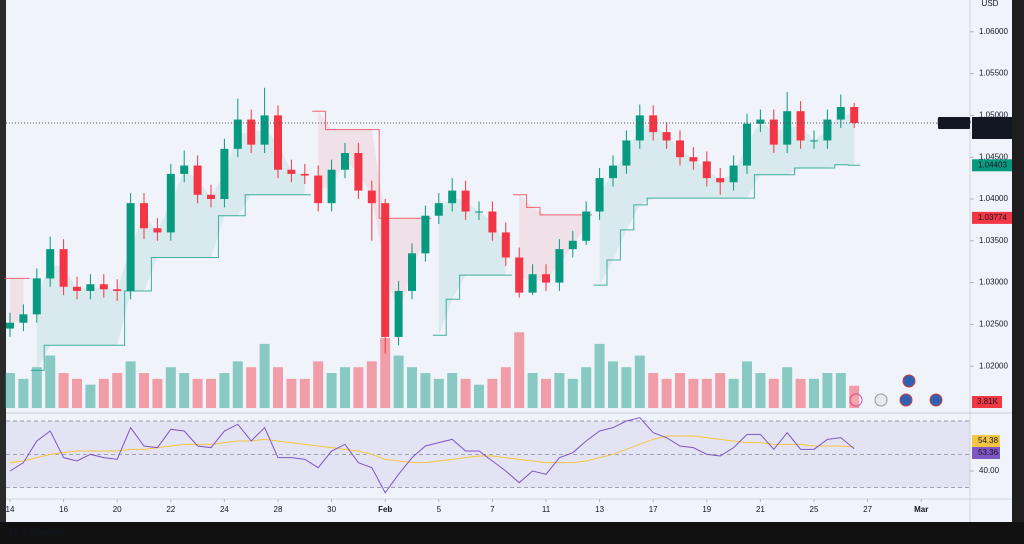 The width and height of the screenshot is (1024, 544). Describe the element at coordinates (986, 453) in the screenshot. I see `rsi-box` at that location.